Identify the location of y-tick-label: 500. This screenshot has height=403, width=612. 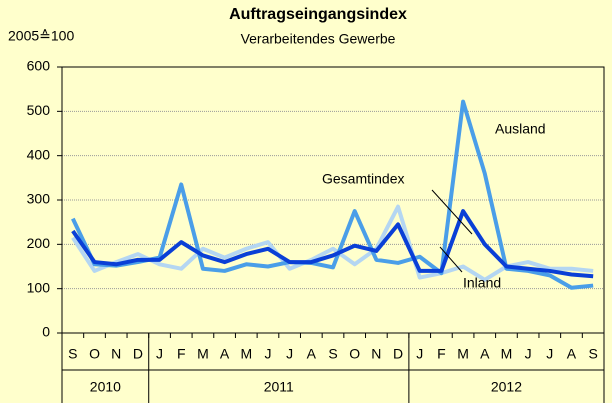
(39, 110).